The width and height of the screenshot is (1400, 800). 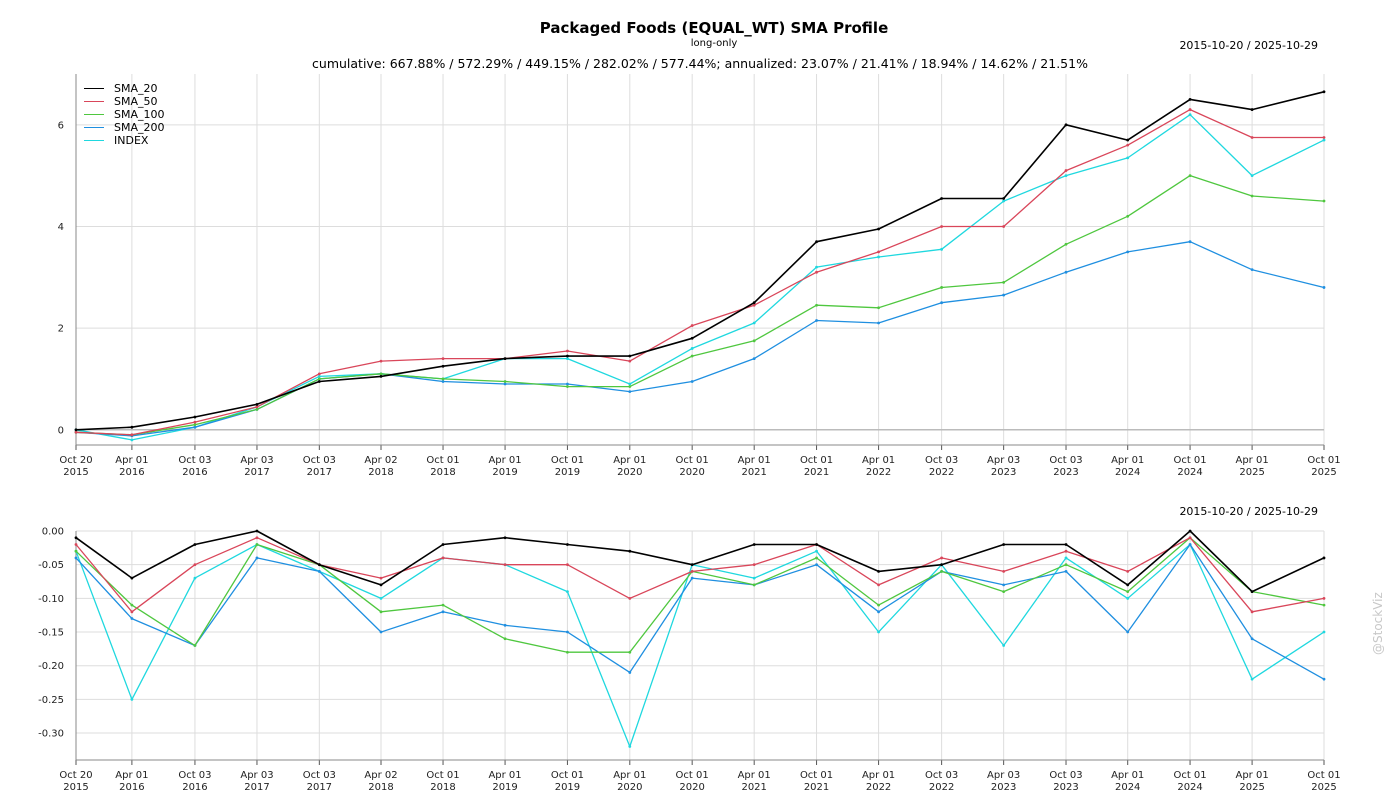 I want to click on chart-subtitle: long-only, so click(x=714, y=43).